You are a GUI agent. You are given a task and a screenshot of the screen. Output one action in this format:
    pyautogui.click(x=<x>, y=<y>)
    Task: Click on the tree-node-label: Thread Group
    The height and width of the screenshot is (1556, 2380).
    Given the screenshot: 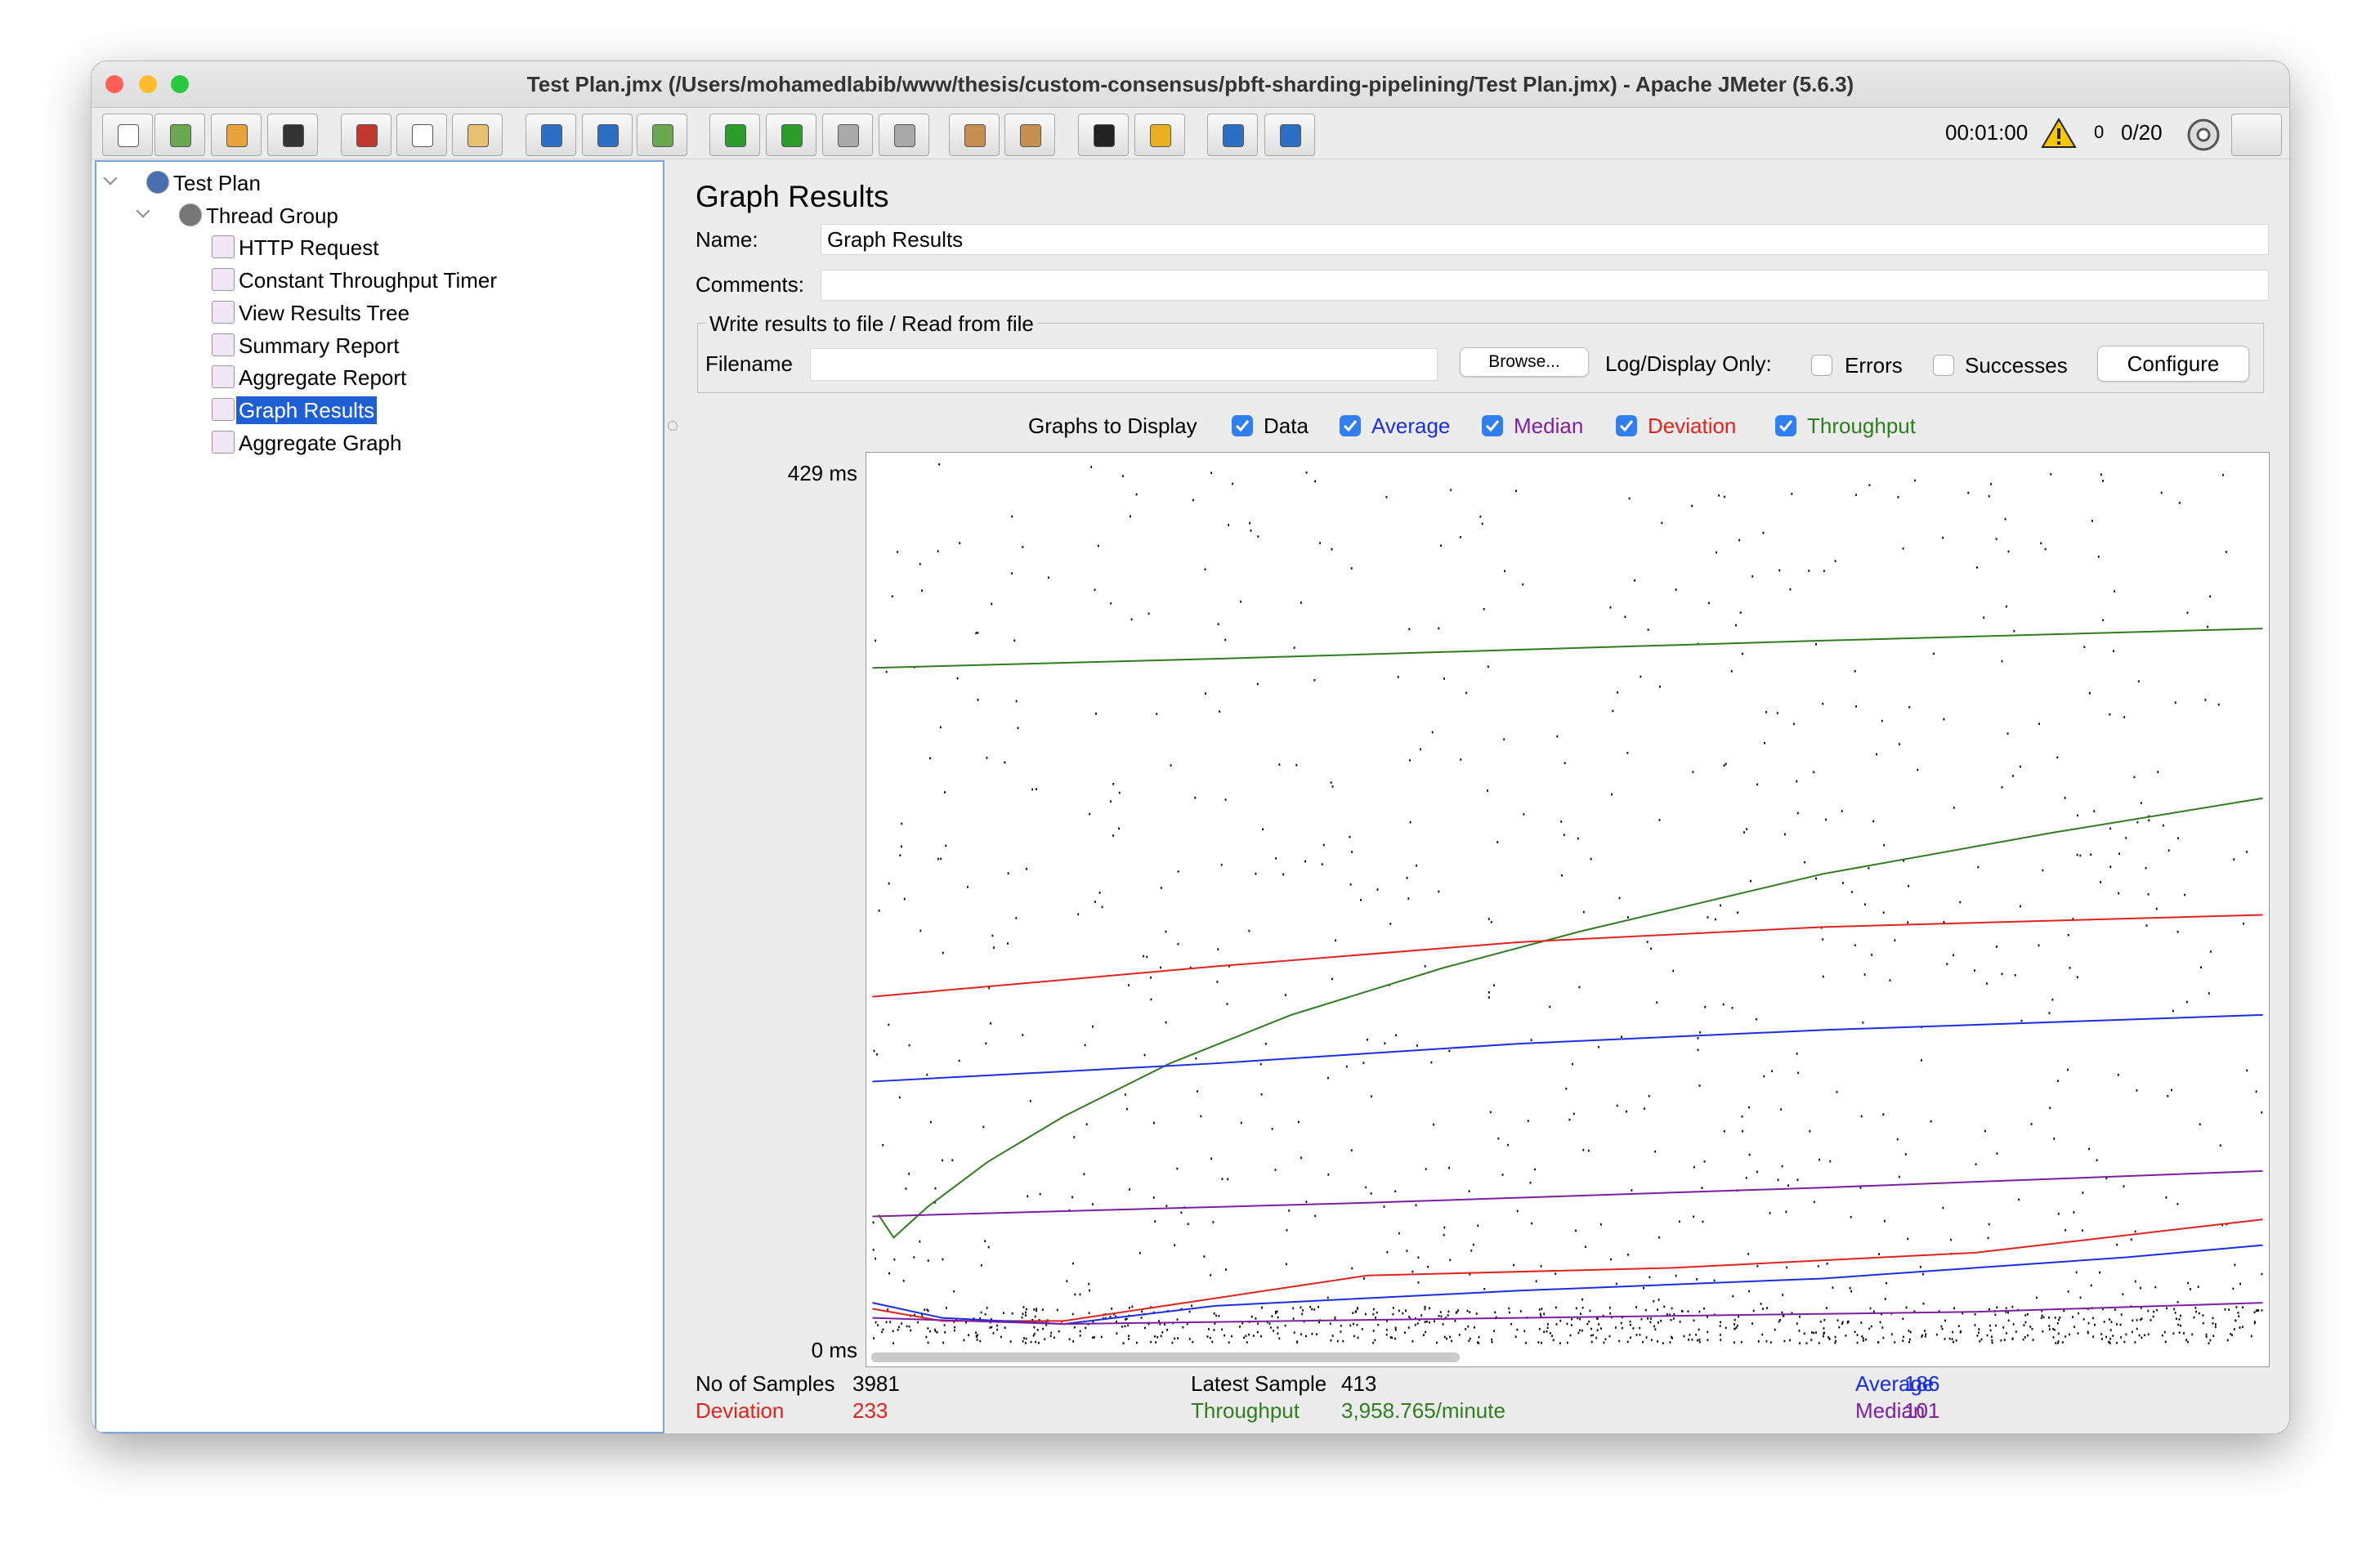 What is the action you would take?
    pyautogui.click(x=272, y=215)
    